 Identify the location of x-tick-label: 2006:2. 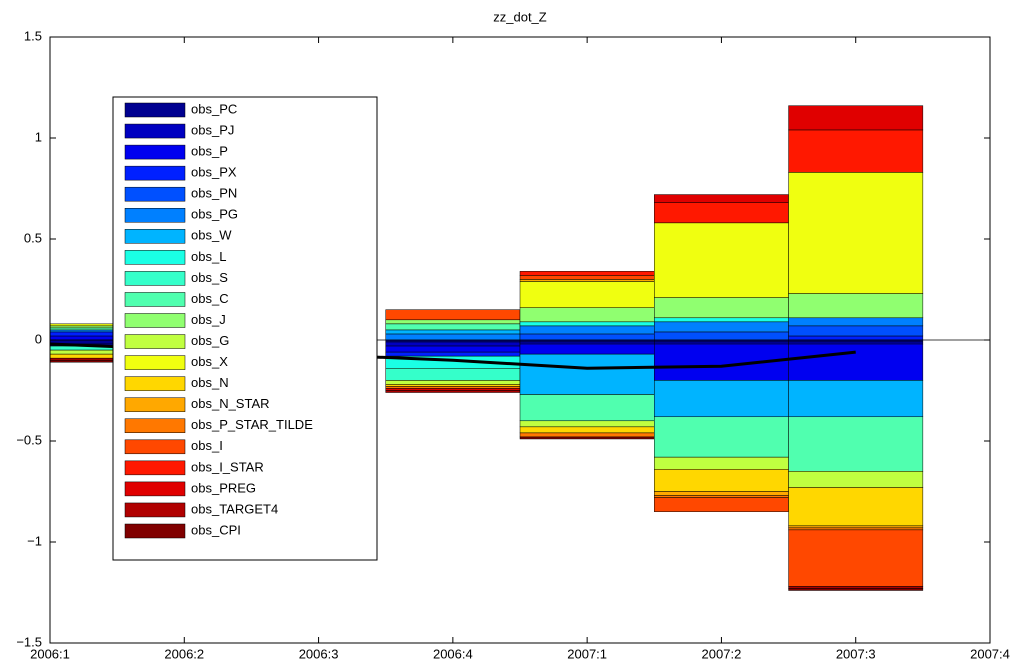
(184, 653).